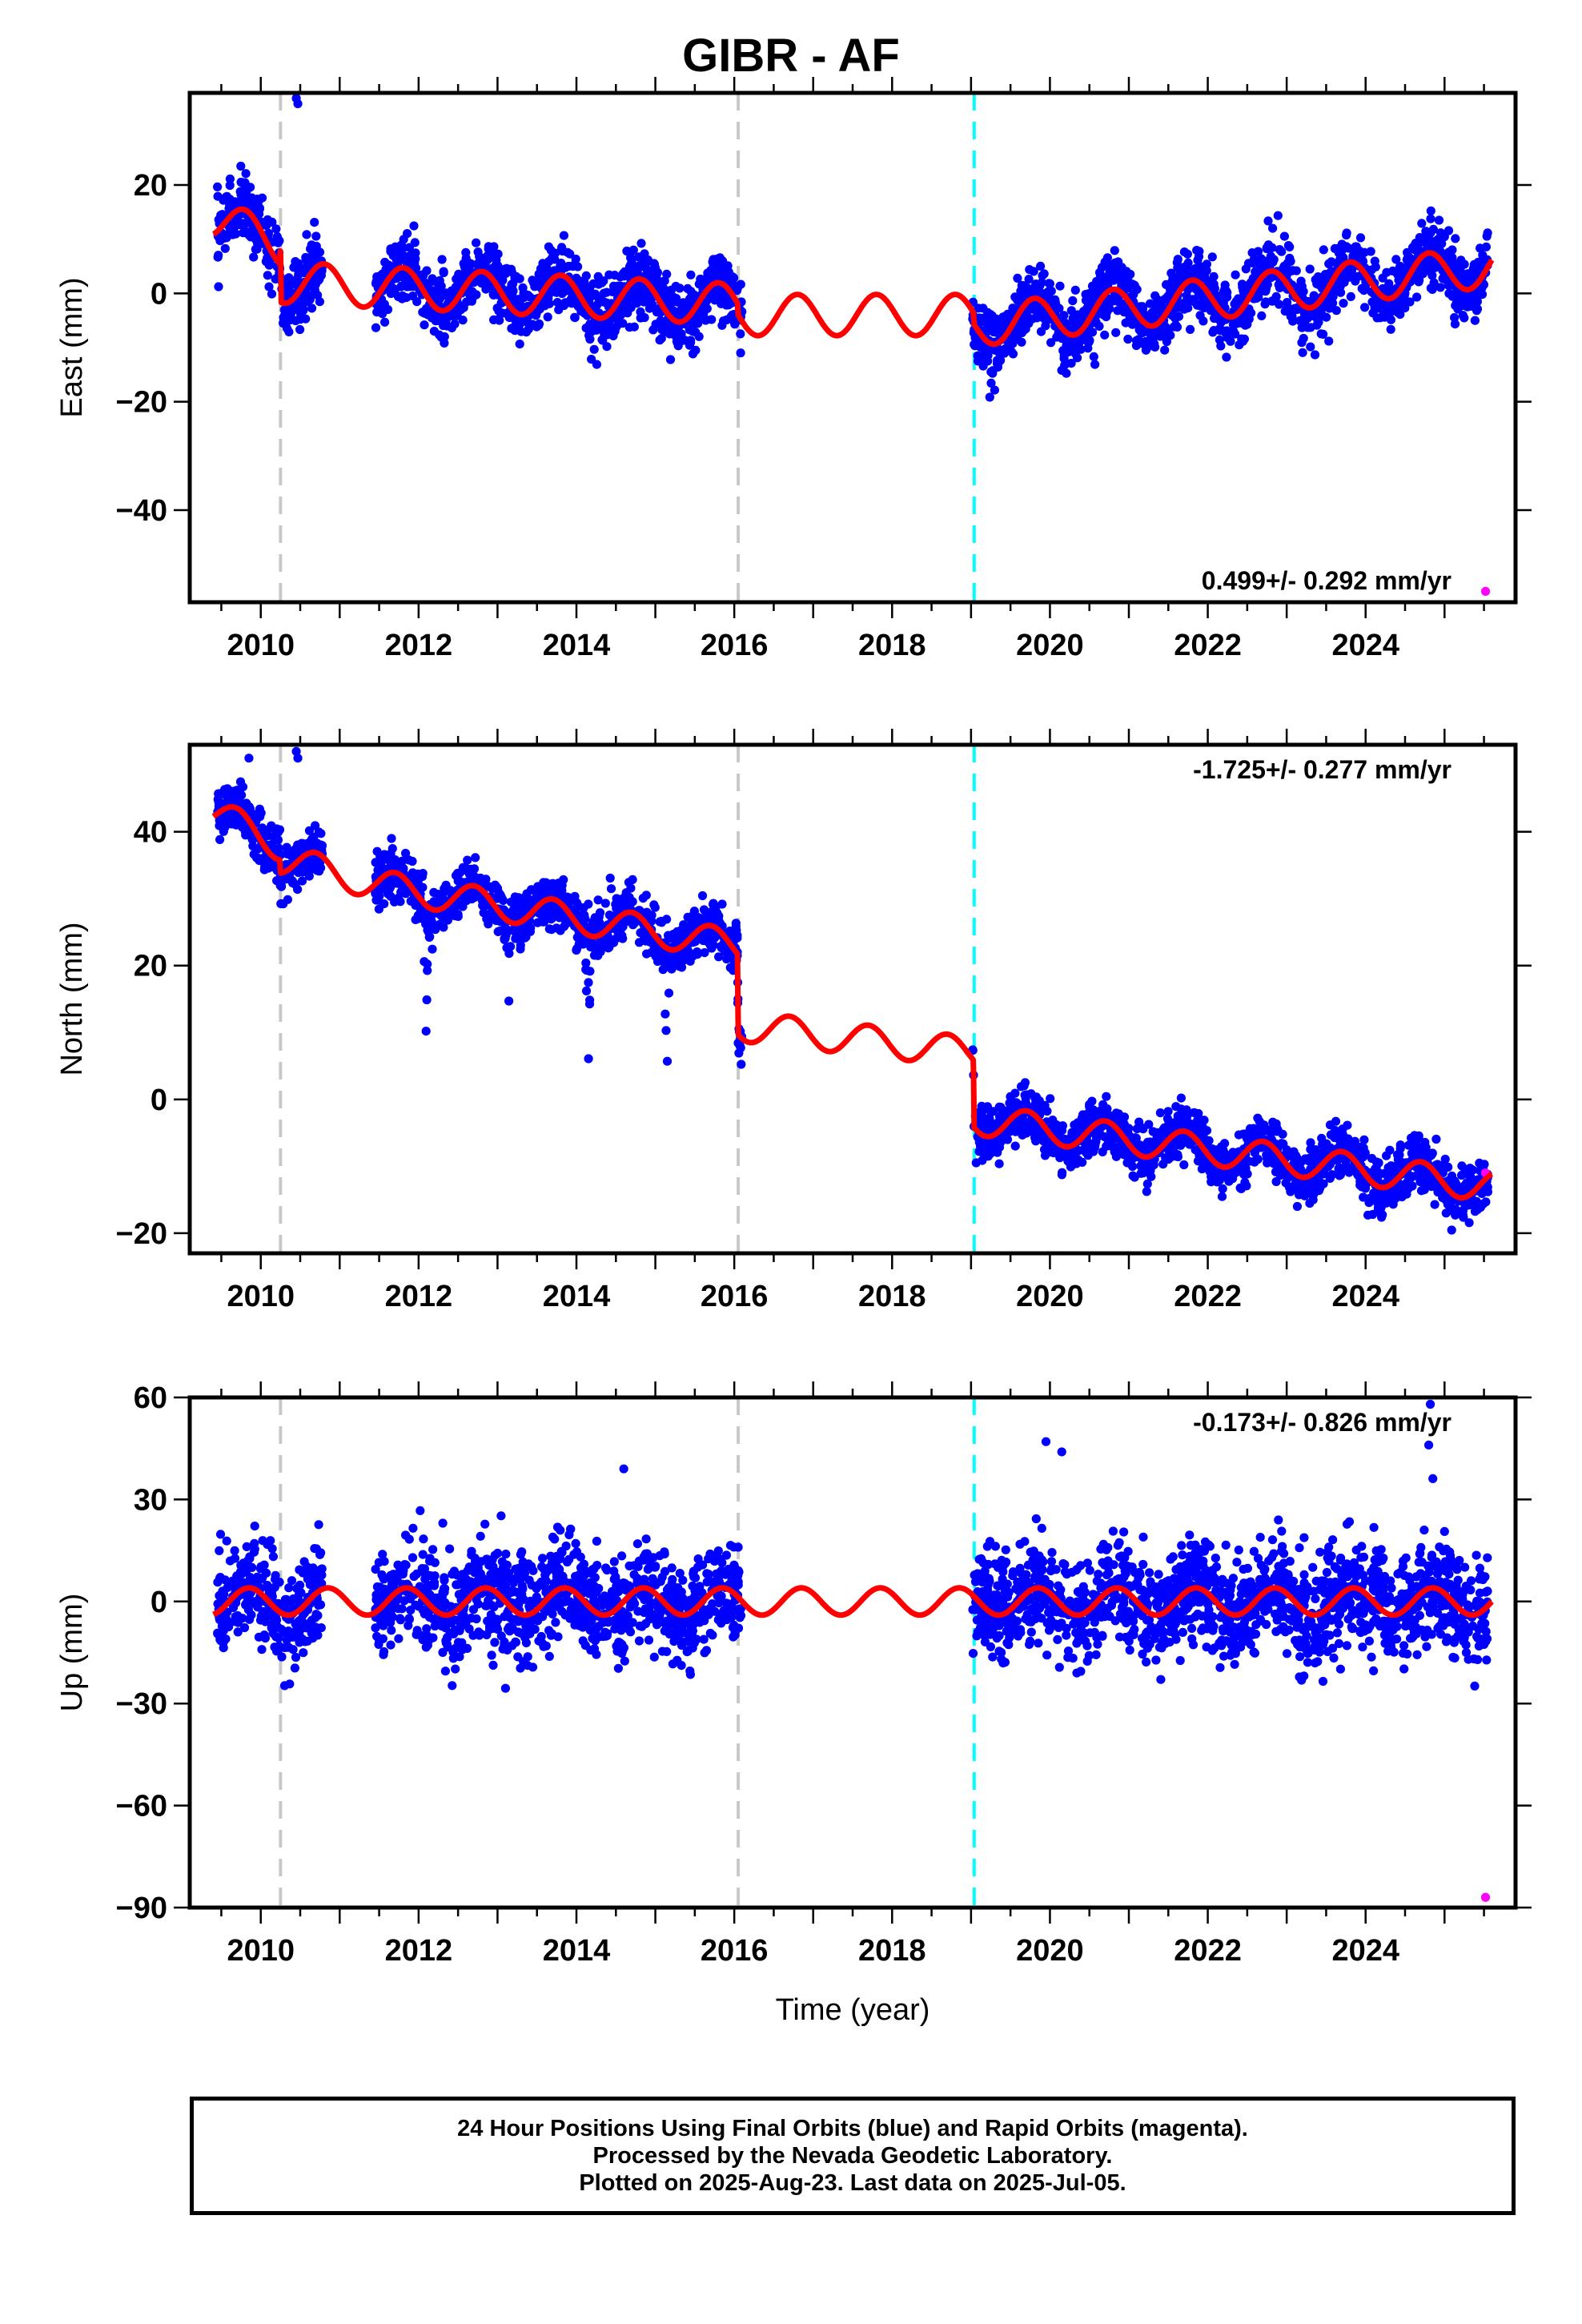 This screenshot has width=1582, height=2324. What do you see at coordinates (1365, 645) in the screenshot?
I see `x-tick-label: 2024` at bounding box center [1365, 645].